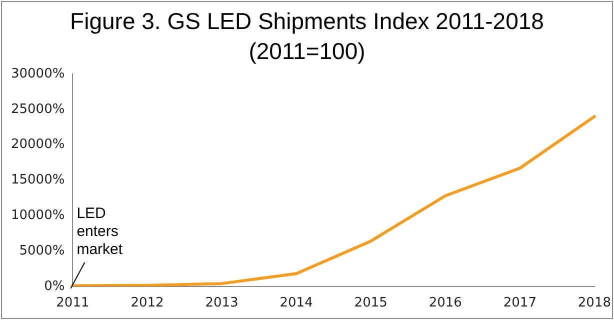 The image size is (614, 320). What do you see at coordinates (445, 303) in the screenshot?
I see `x-tick-label: 2016` at bounding box center [445, 303].